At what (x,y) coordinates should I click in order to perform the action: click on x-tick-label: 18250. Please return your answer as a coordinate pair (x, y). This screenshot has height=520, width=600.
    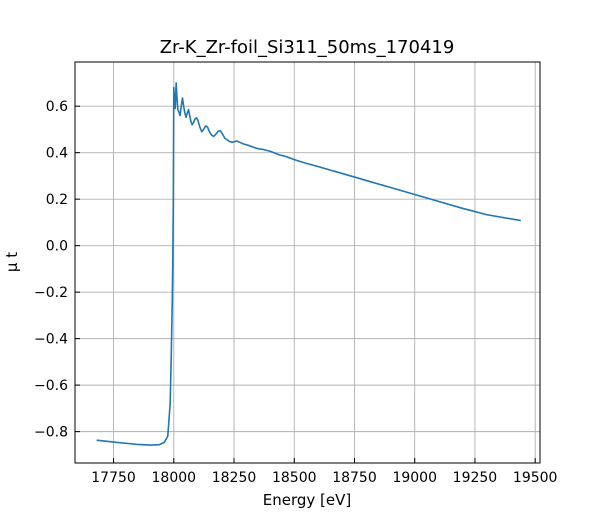
    Looking at the image, I should click on (234, 478).